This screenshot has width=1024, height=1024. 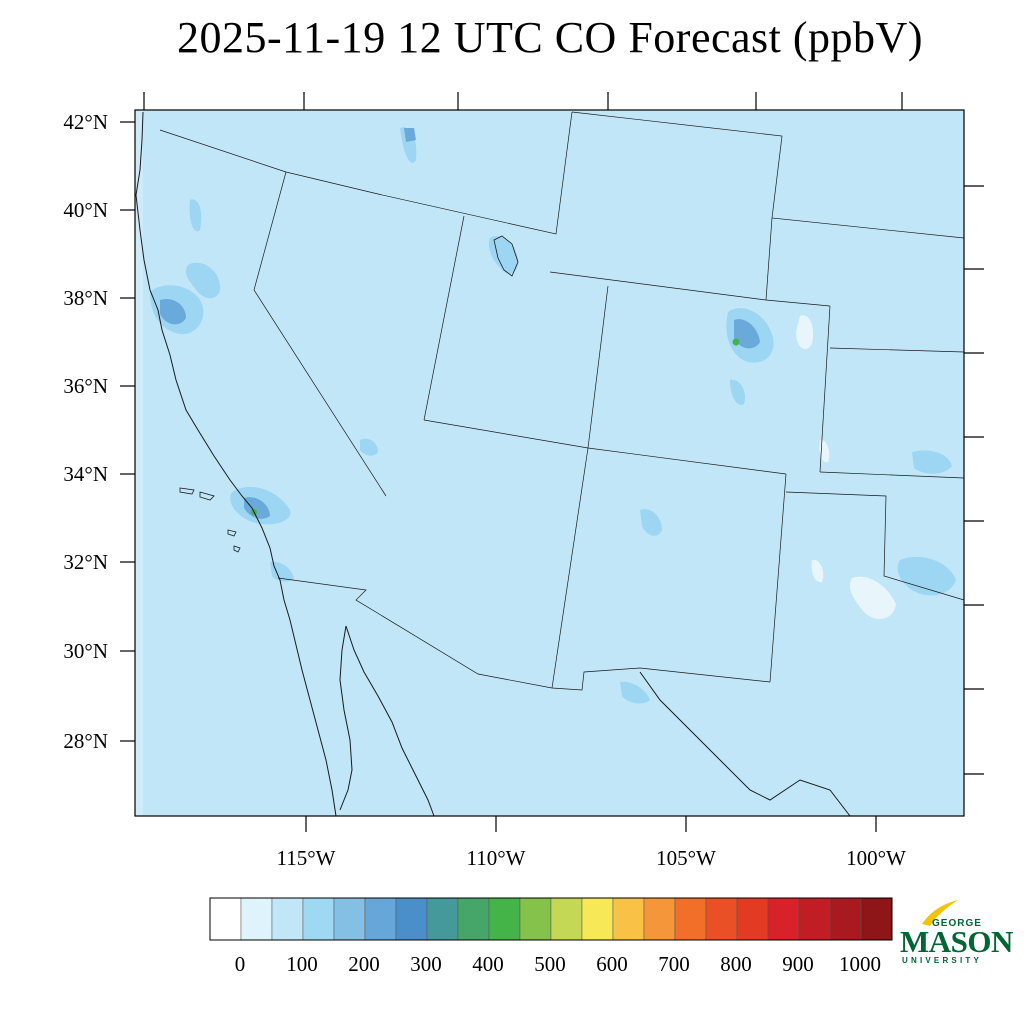 I want to click on plume-el-paso, so click(x=635, y=692).